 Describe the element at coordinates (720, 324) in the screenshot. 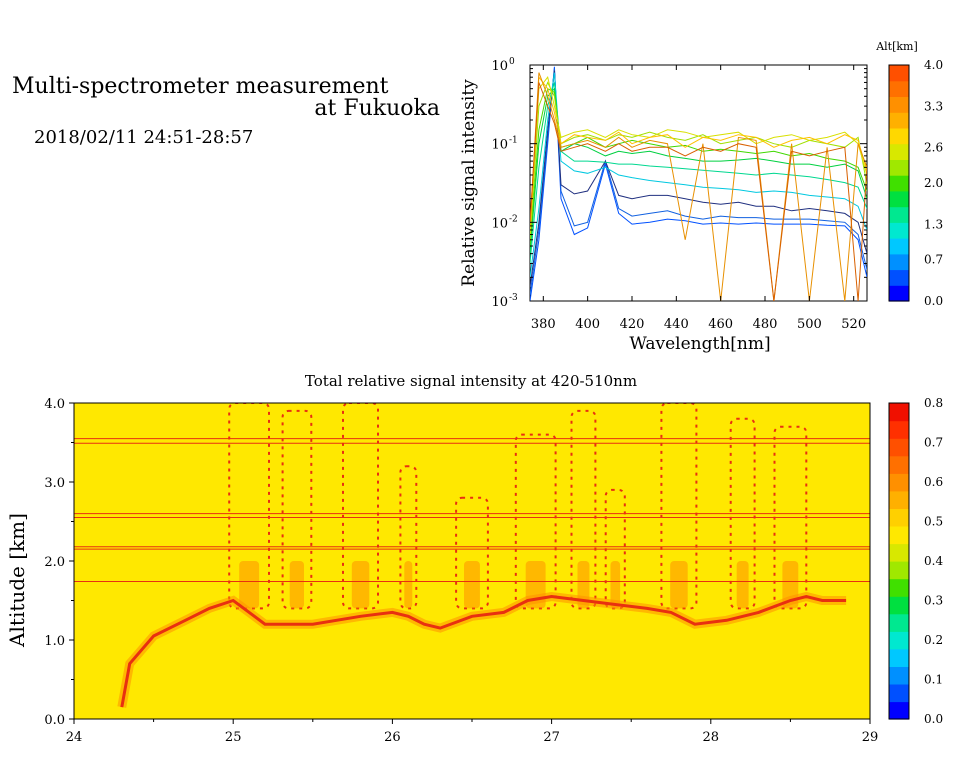

I see `spectrum-x-tick-label: 460` at that location.